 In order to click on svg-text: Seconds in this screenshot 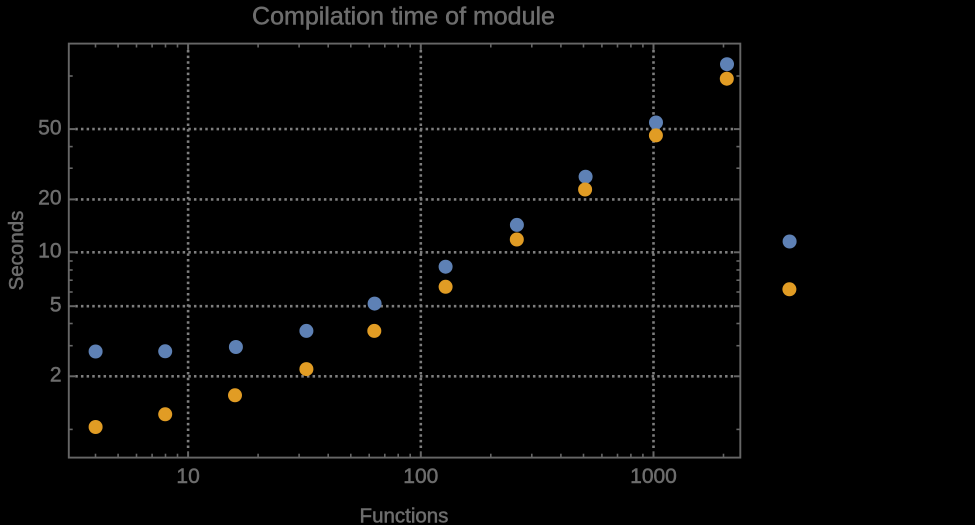, I will do `click(16, 251)`.